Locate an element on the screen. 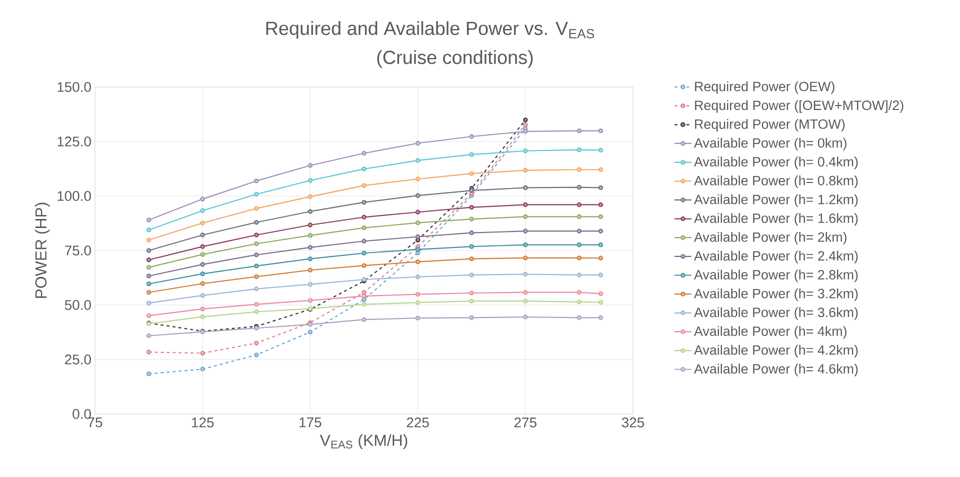 This screenshot has width=960, height=477. legend-label: Available Power (h= 2.4km) is located at coordinates (776, 257).